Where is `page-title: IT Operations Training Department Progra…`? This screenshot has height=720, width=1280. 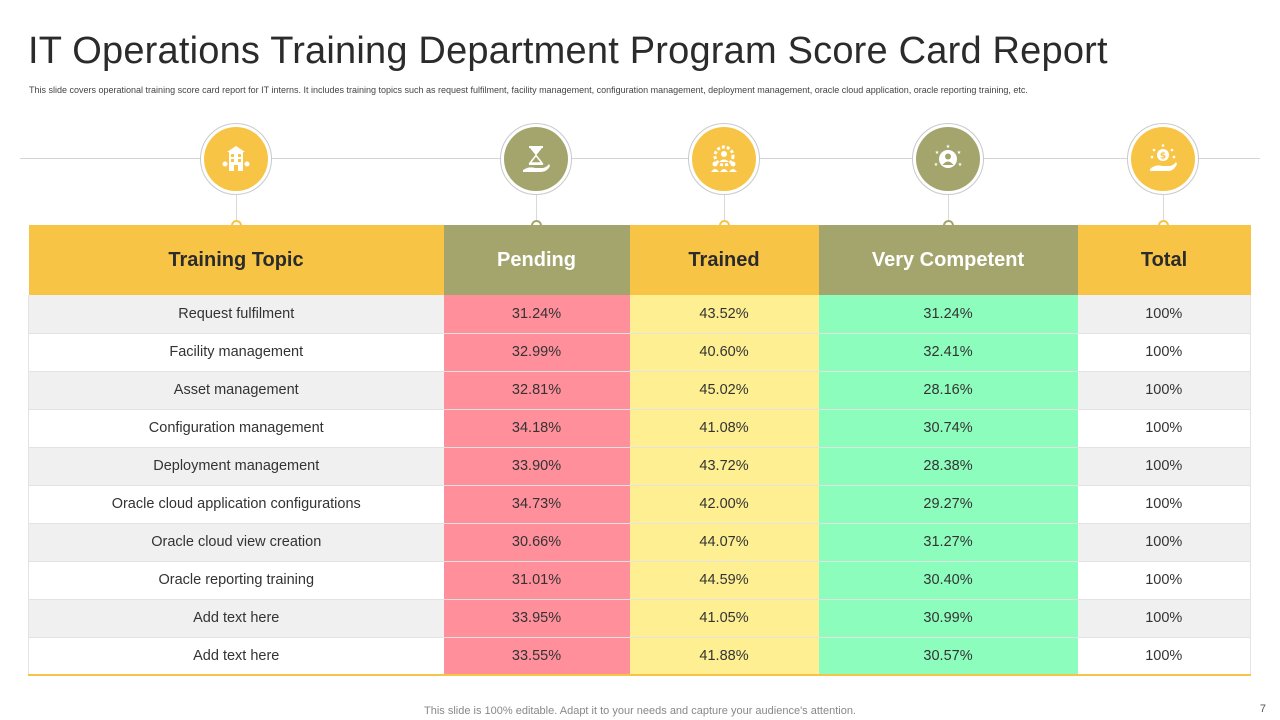 page-title: IT Operations Training Department Progra… is located at coordinates (568, 51).